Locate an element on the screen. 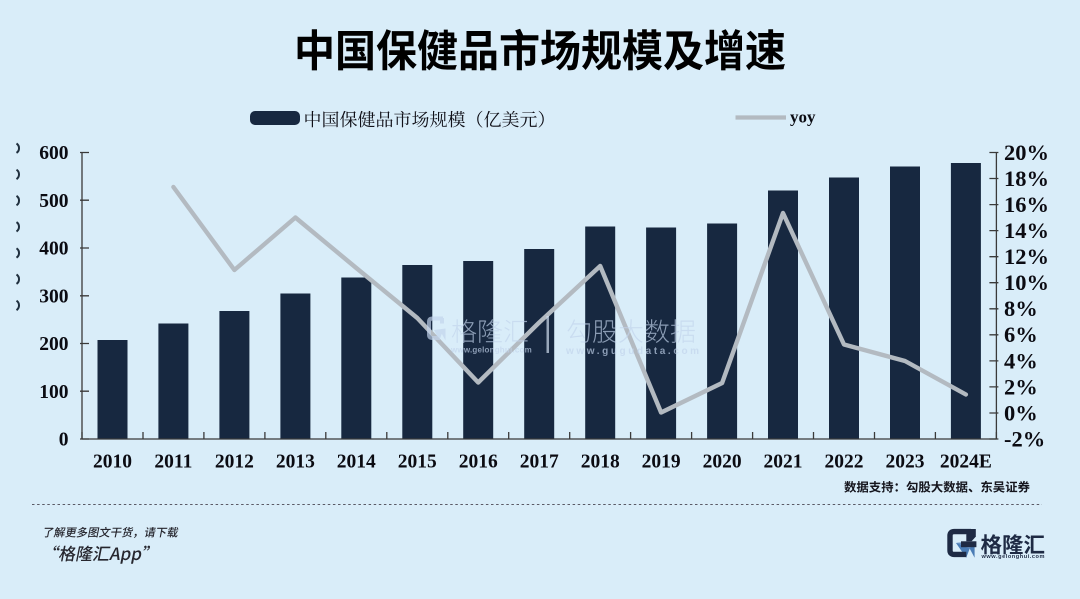 The width and height of the screenshot is (1080, 599). svg-text: -2% is located at coordinates (1024, 438).